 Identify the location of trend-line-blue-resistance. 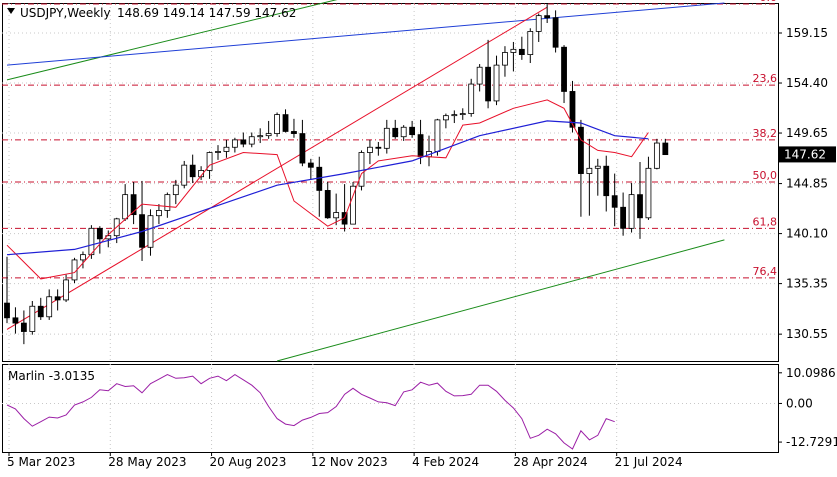
(365, 34).